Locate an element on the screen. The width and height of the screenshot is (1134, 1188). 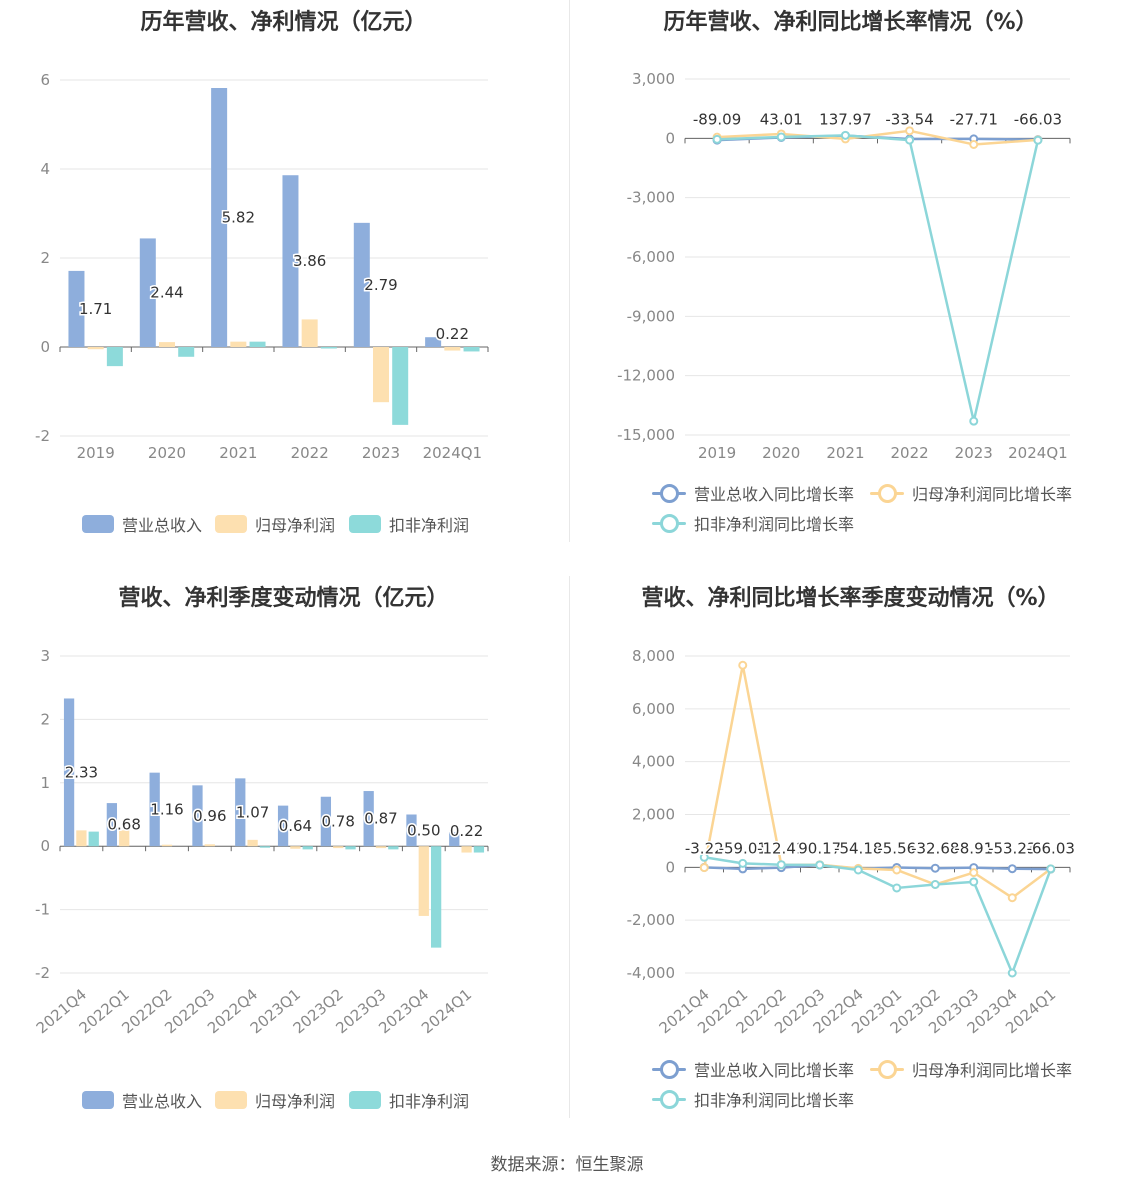
legend-label: 扣非净利润同比增长率 is located at coordinates (774, 524).